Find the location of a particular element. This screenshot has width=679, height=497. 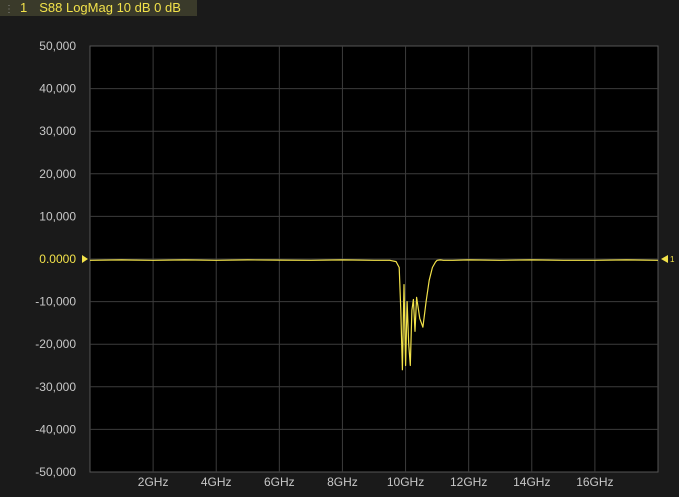

y-tick-label: -20,000 is located at coordinates (55, 344).